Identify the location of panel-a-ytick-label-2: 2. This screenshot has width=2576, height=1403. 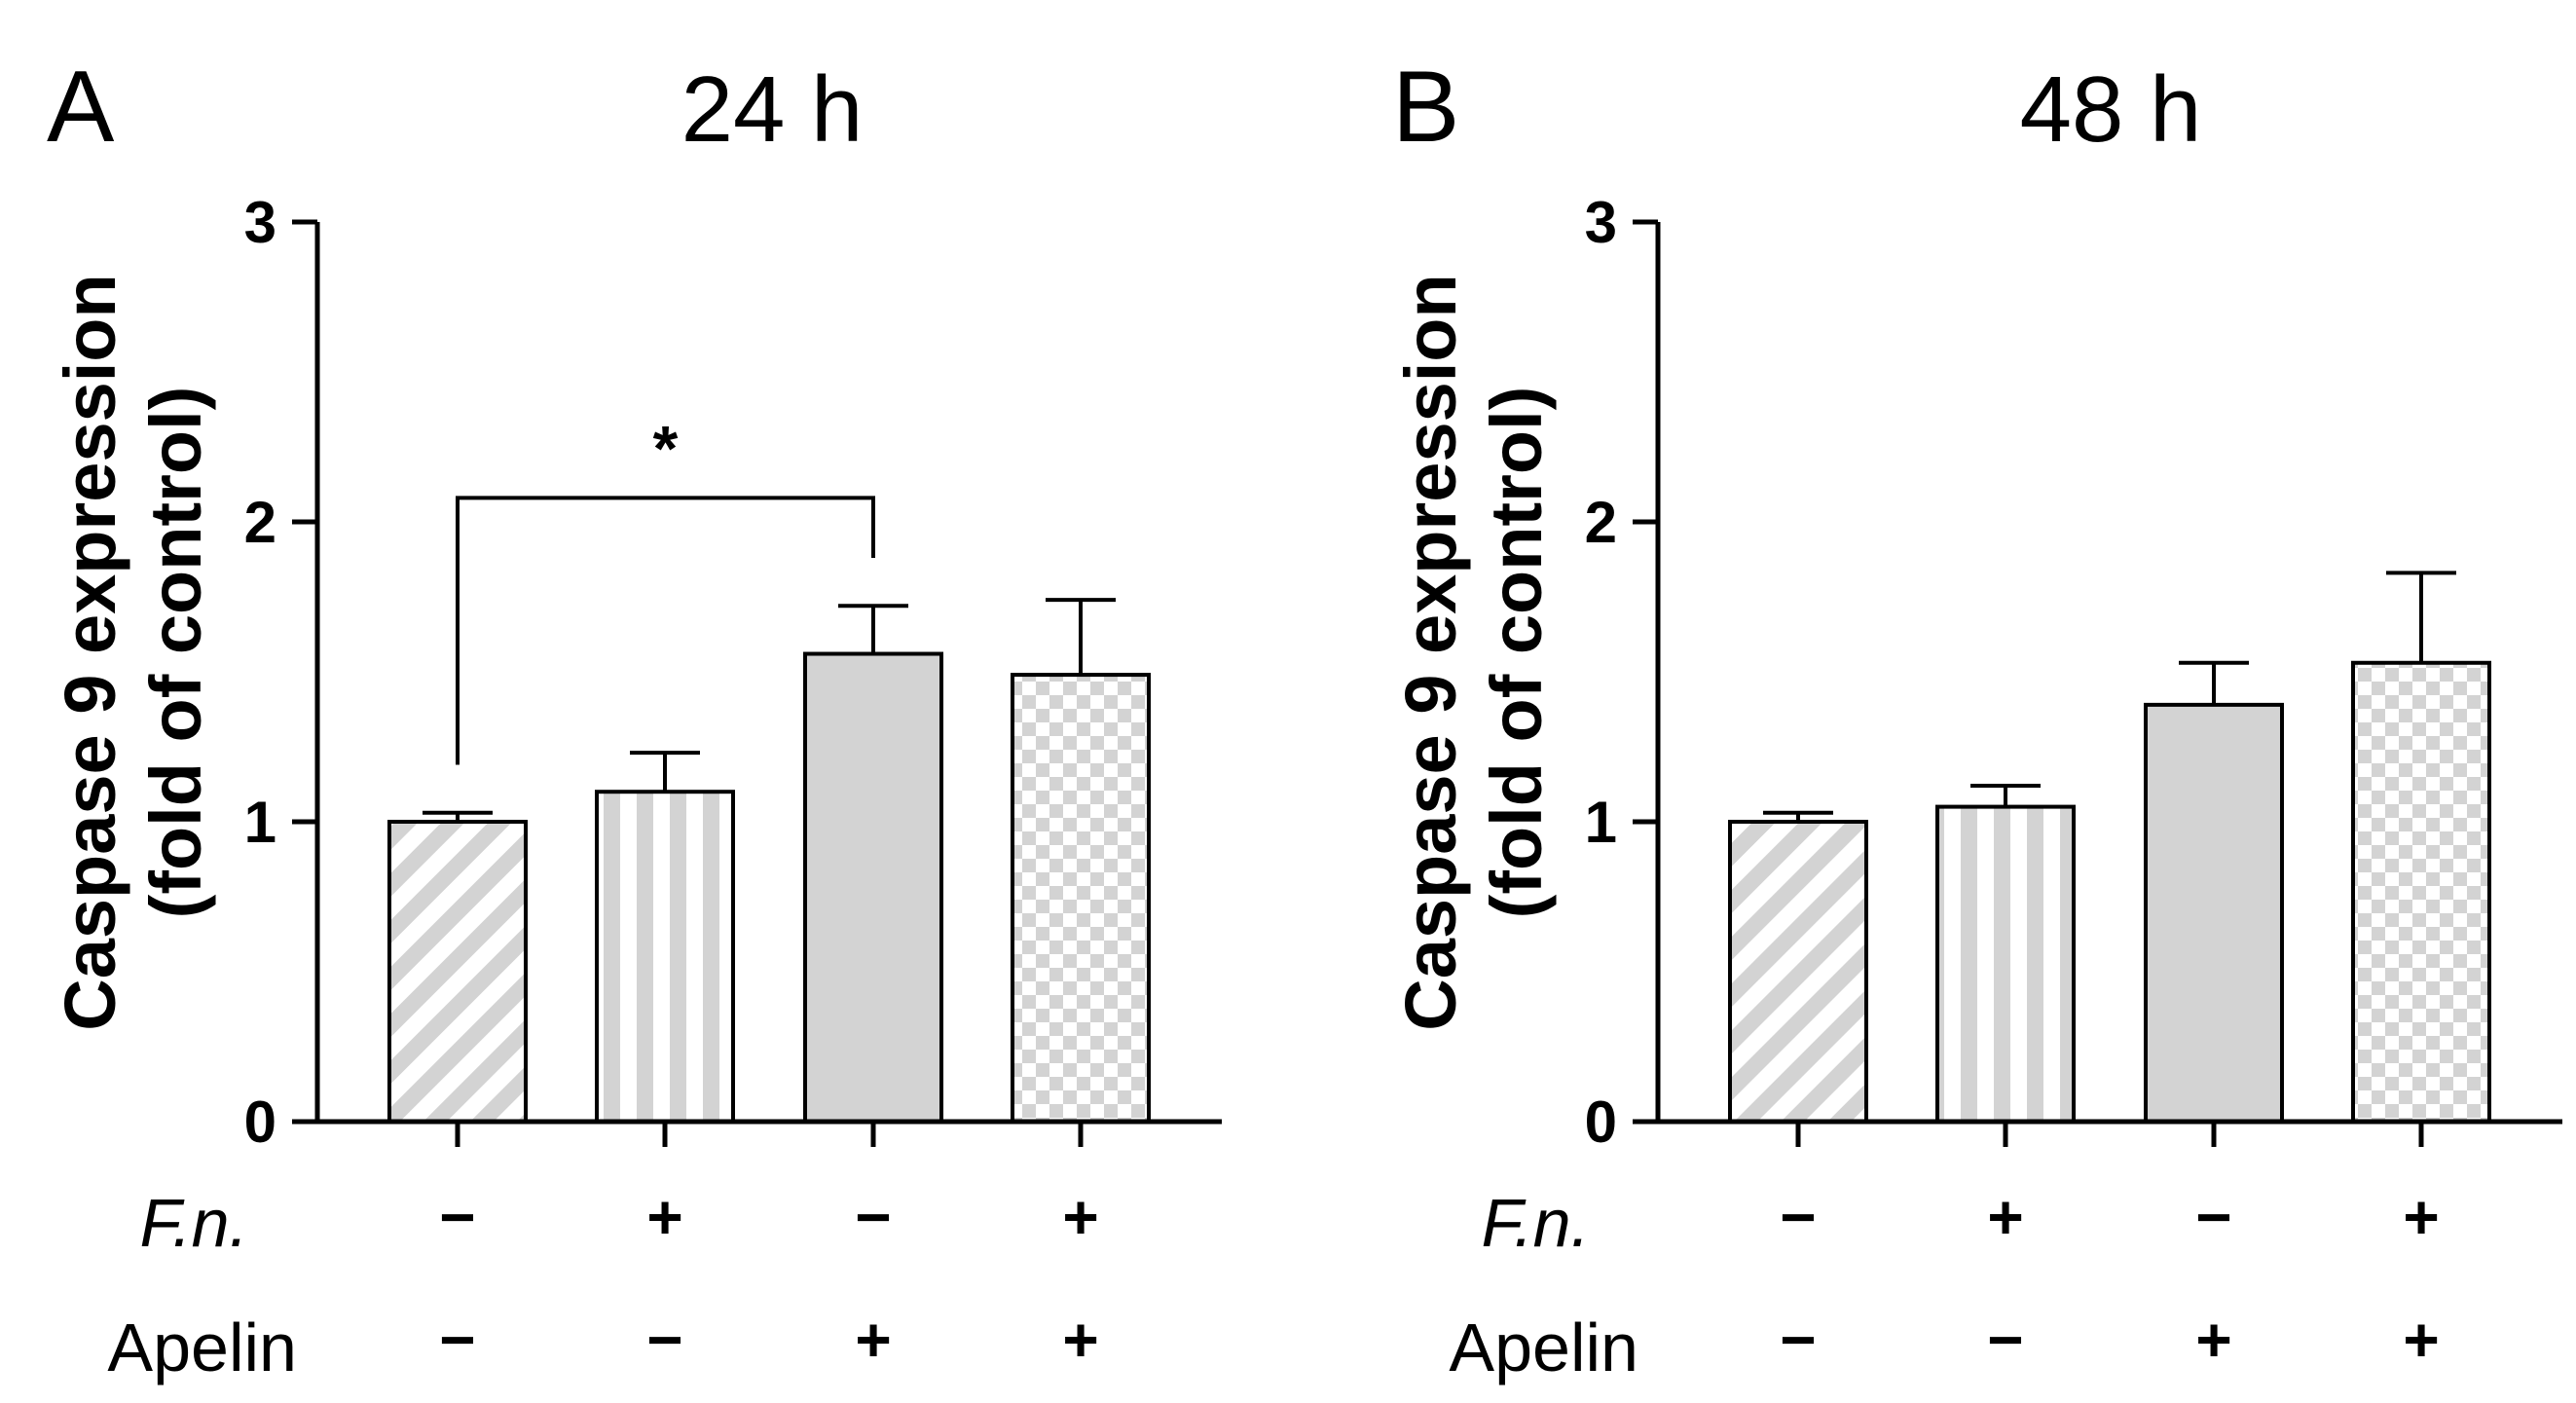
(260, 522).